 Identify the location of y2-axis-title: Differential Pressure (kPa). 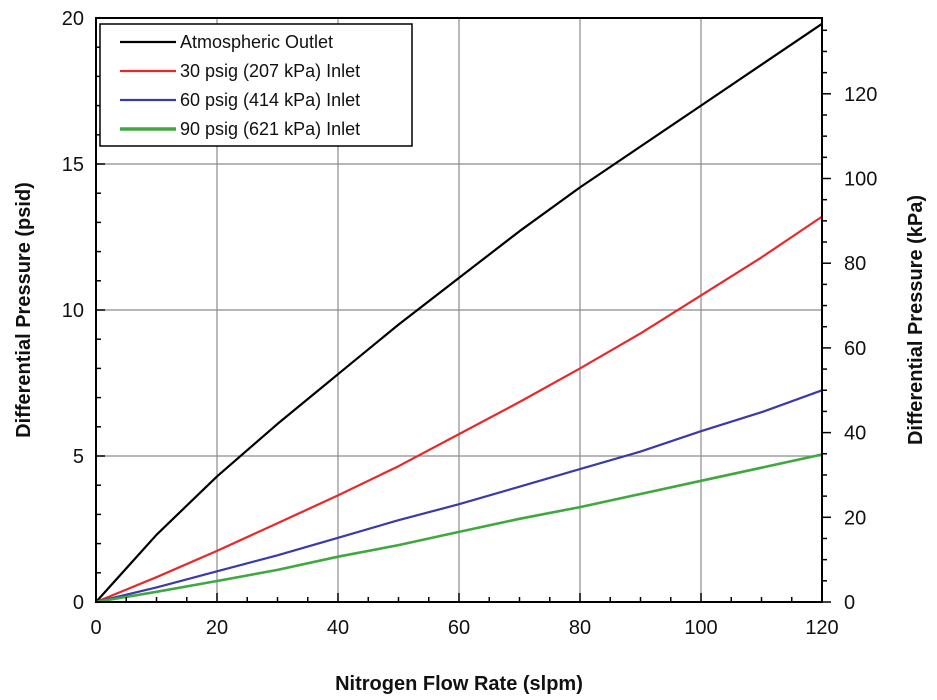
(916, 320).